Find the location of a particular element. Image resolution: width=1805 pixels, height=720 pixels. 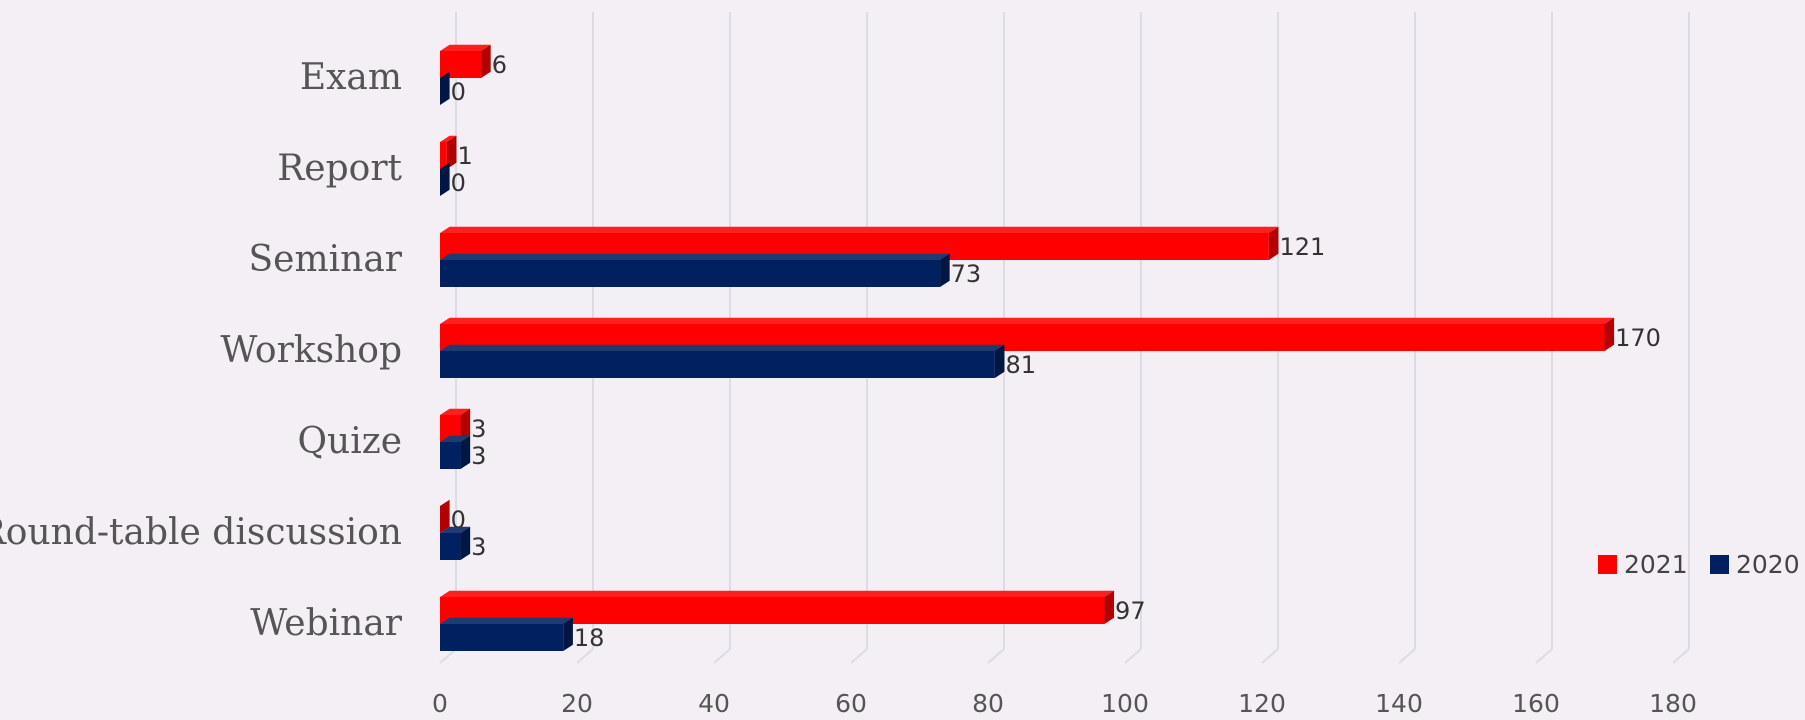

data-label: 18 is located at coordinates (589, 638).